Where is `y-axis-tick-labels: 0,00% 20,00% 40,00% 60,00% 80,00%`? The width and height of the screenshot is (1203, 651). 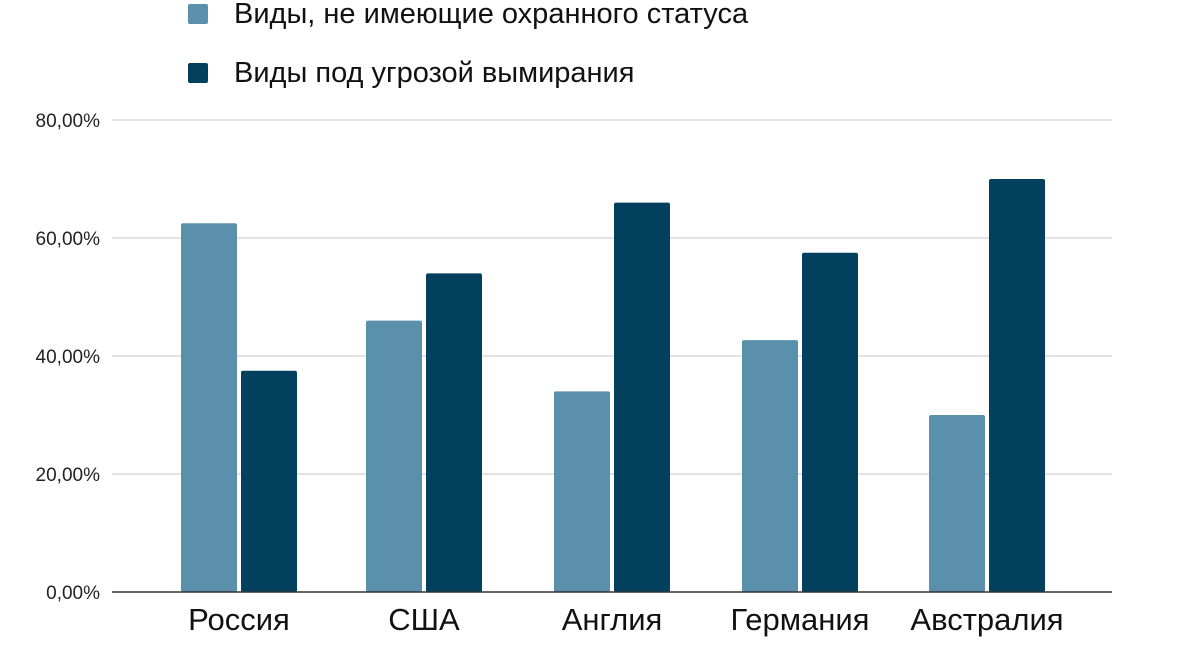
y-axis-tick-labels: 0,00% 20,00% 40,00% 60,00% 80,00% is located at coordinates (68, 357).